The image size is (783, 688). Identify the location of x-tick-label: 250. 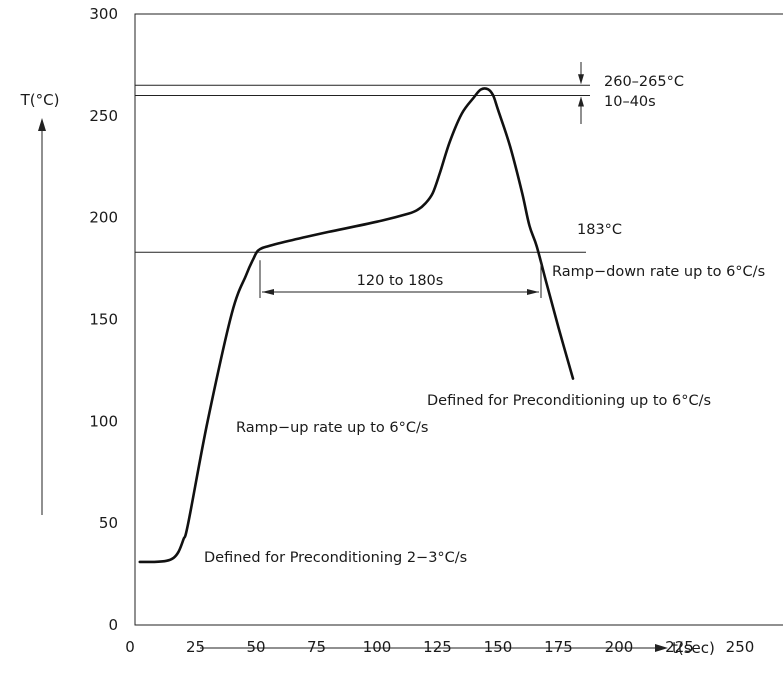
(740, 647).